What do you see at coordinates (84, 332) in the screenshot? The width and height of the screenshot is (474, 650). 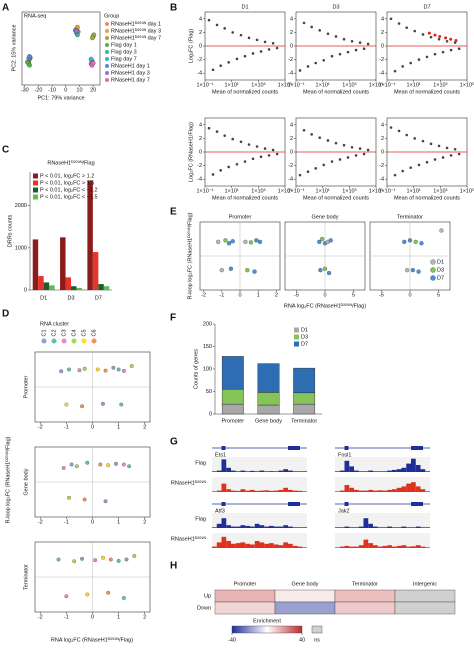 I see `legend-label: C5` at bounding box center [84, 332].